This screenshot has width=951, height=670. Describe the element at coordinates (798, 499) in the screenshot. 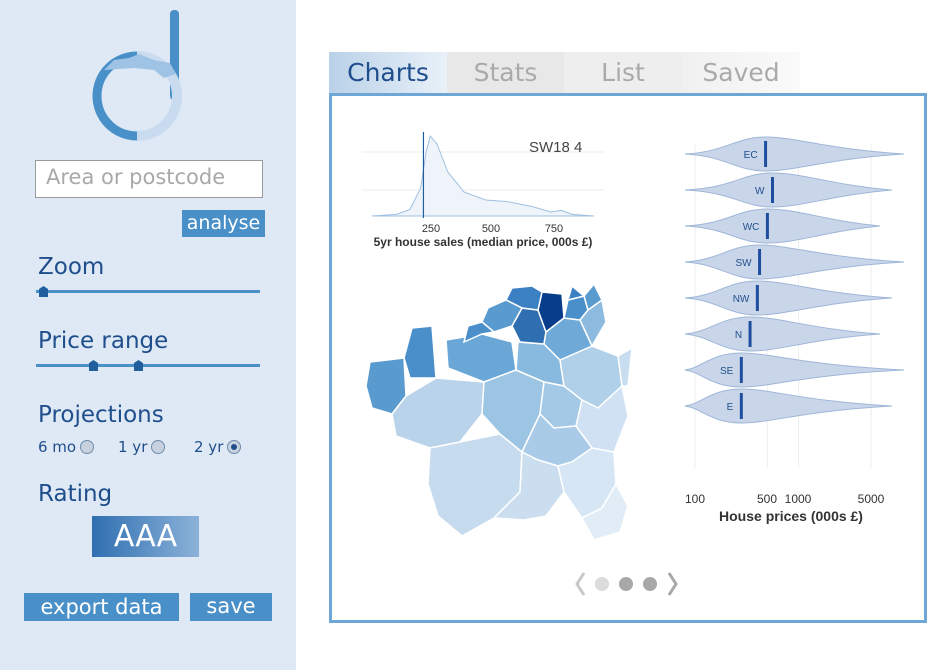

I see `violin-tick-label: 1000` at that location.